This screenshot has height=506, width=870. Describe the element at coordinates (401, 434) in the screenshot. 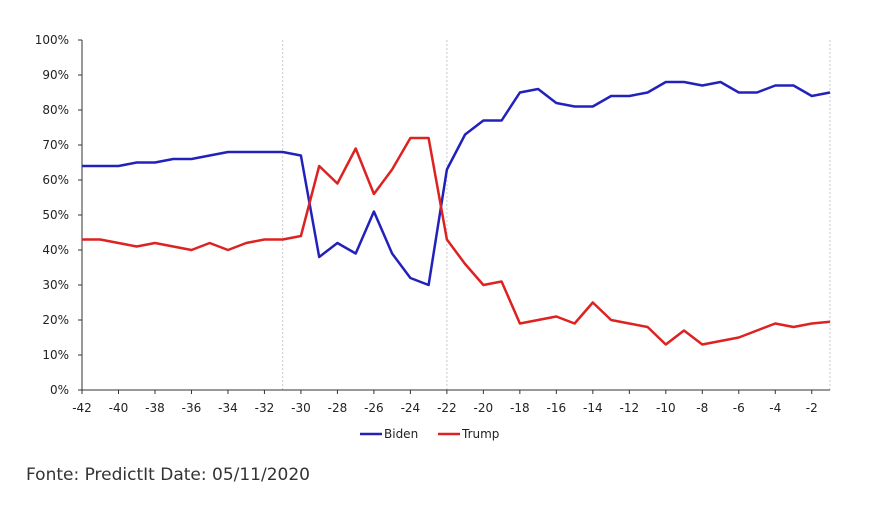

I see `legend-label-biden: Biden` at that location.